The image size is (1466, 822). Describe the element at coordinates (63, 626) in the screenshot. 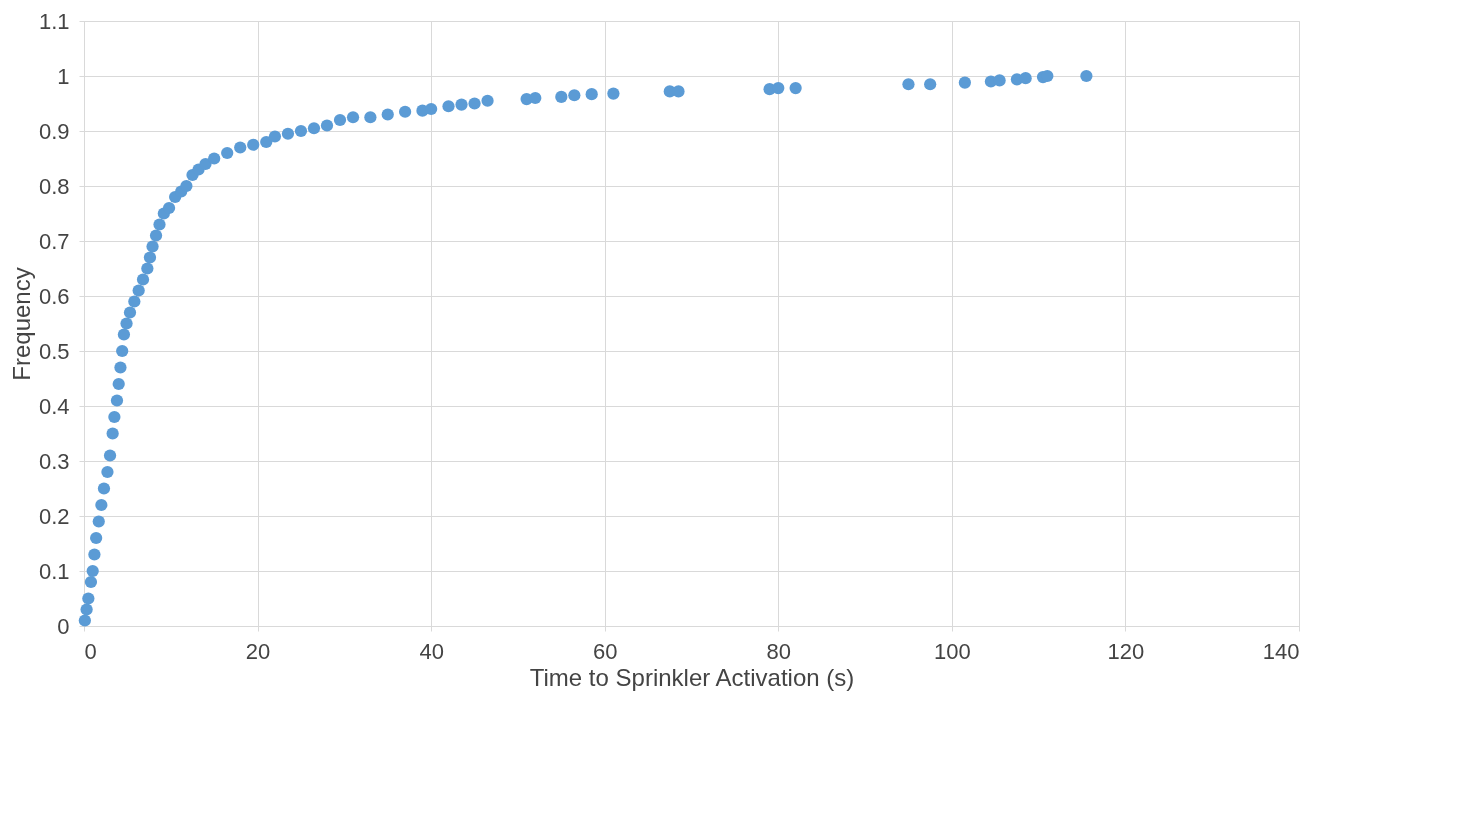

I see `y-tick-label: 0` at that location.